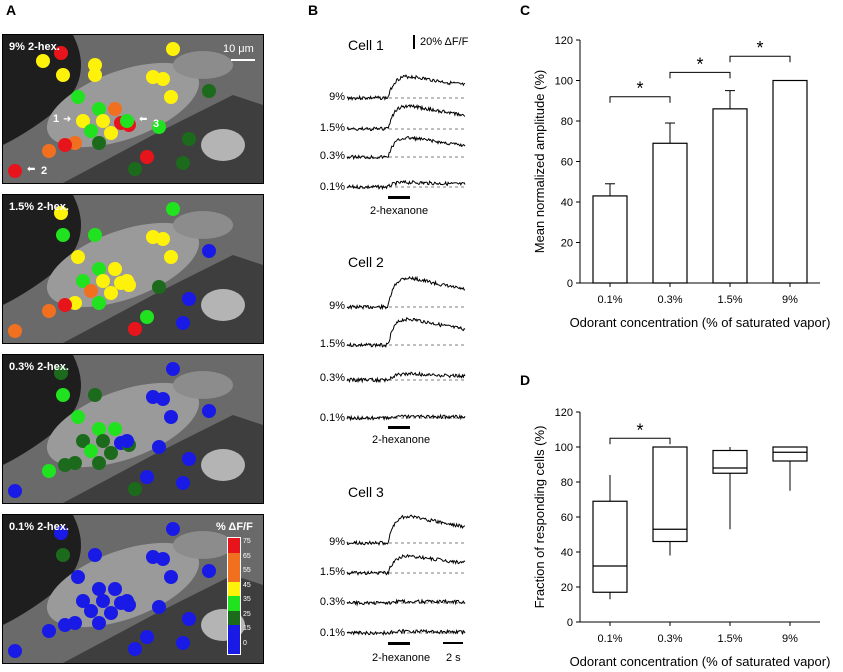 The image size is (843, 672). What do you see at coordinates (453, 658) in the screenshot?
I see `time-scale-label: 2 s` at bounding box center [453, 658].